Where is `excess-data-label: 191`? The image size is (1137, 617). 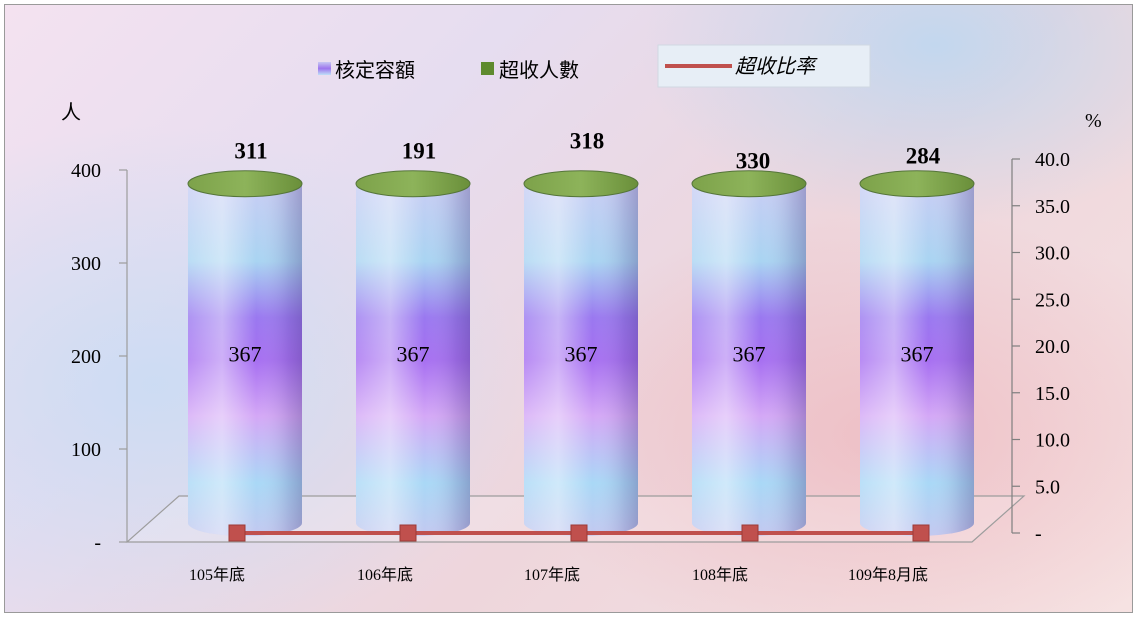 excess-data-label: 191 is located at coordinates (419, 151).